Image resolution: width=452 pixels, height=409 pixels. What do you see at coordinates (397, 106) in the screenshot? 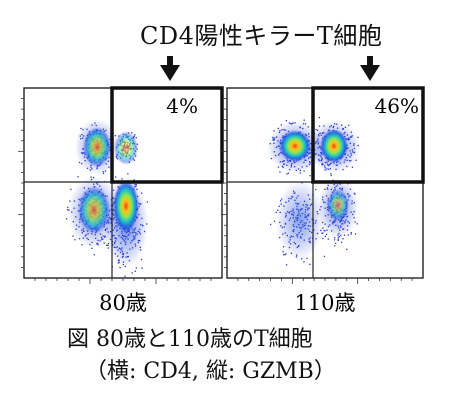
I see `gate-percent-110: 46%` at bounding box center [397, 106].